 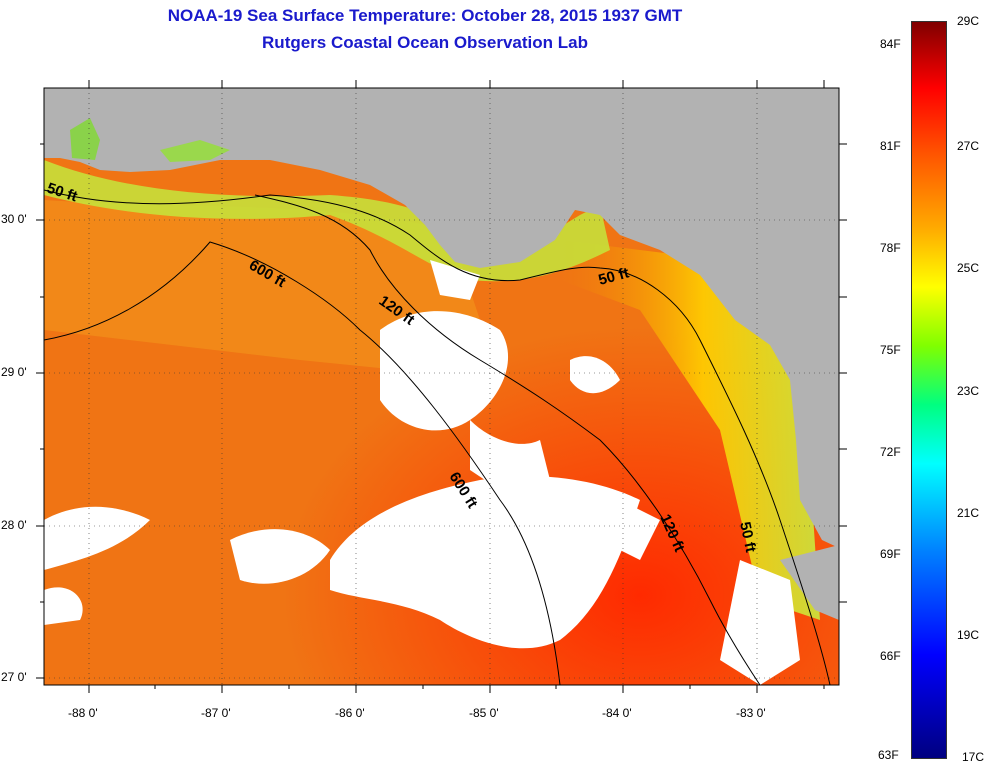 What do you see at coordinates (350, 713) in the screenshot?
I see `lon-label: -86 0'` at bounding box center [350, 713].